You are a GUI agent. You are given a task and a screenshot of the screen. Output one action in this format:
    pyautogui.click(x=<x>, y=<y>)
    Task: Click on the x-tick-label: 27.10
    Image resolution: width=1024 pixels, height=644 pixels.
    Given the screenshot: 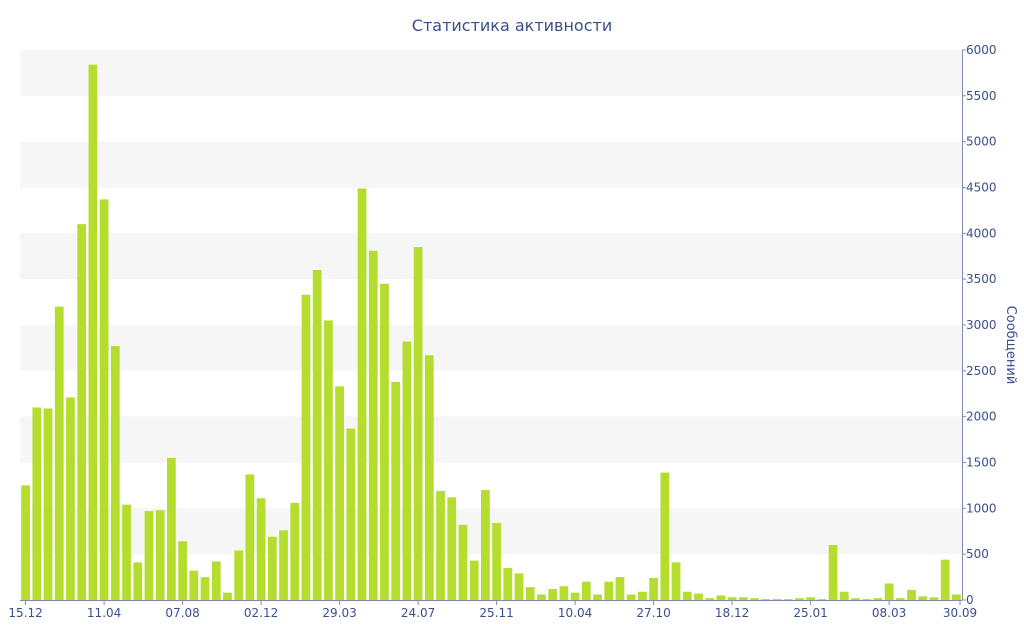 What is the action you would take?
    pyautogui.click(x=653, y=613)
    